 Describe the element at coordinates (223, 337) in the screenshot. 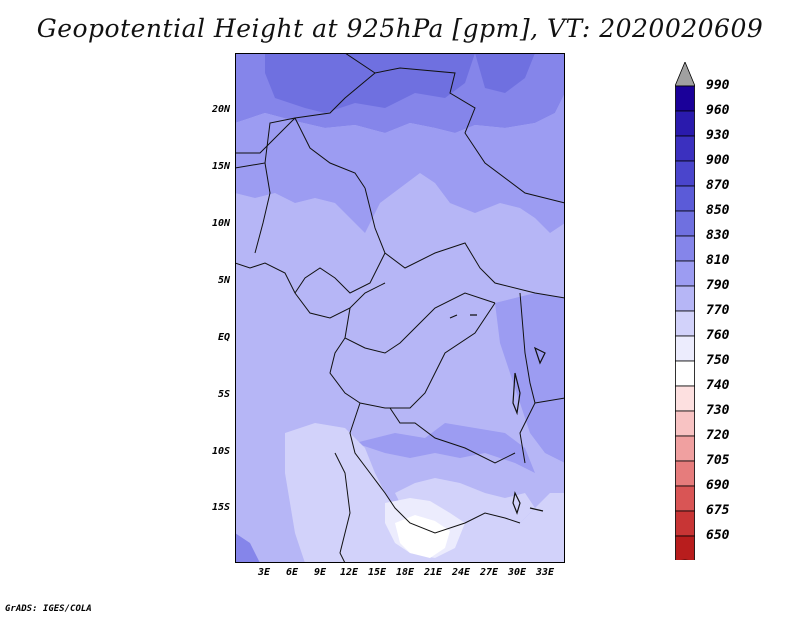

I see `lat-tick-eq: EQ` at that location.